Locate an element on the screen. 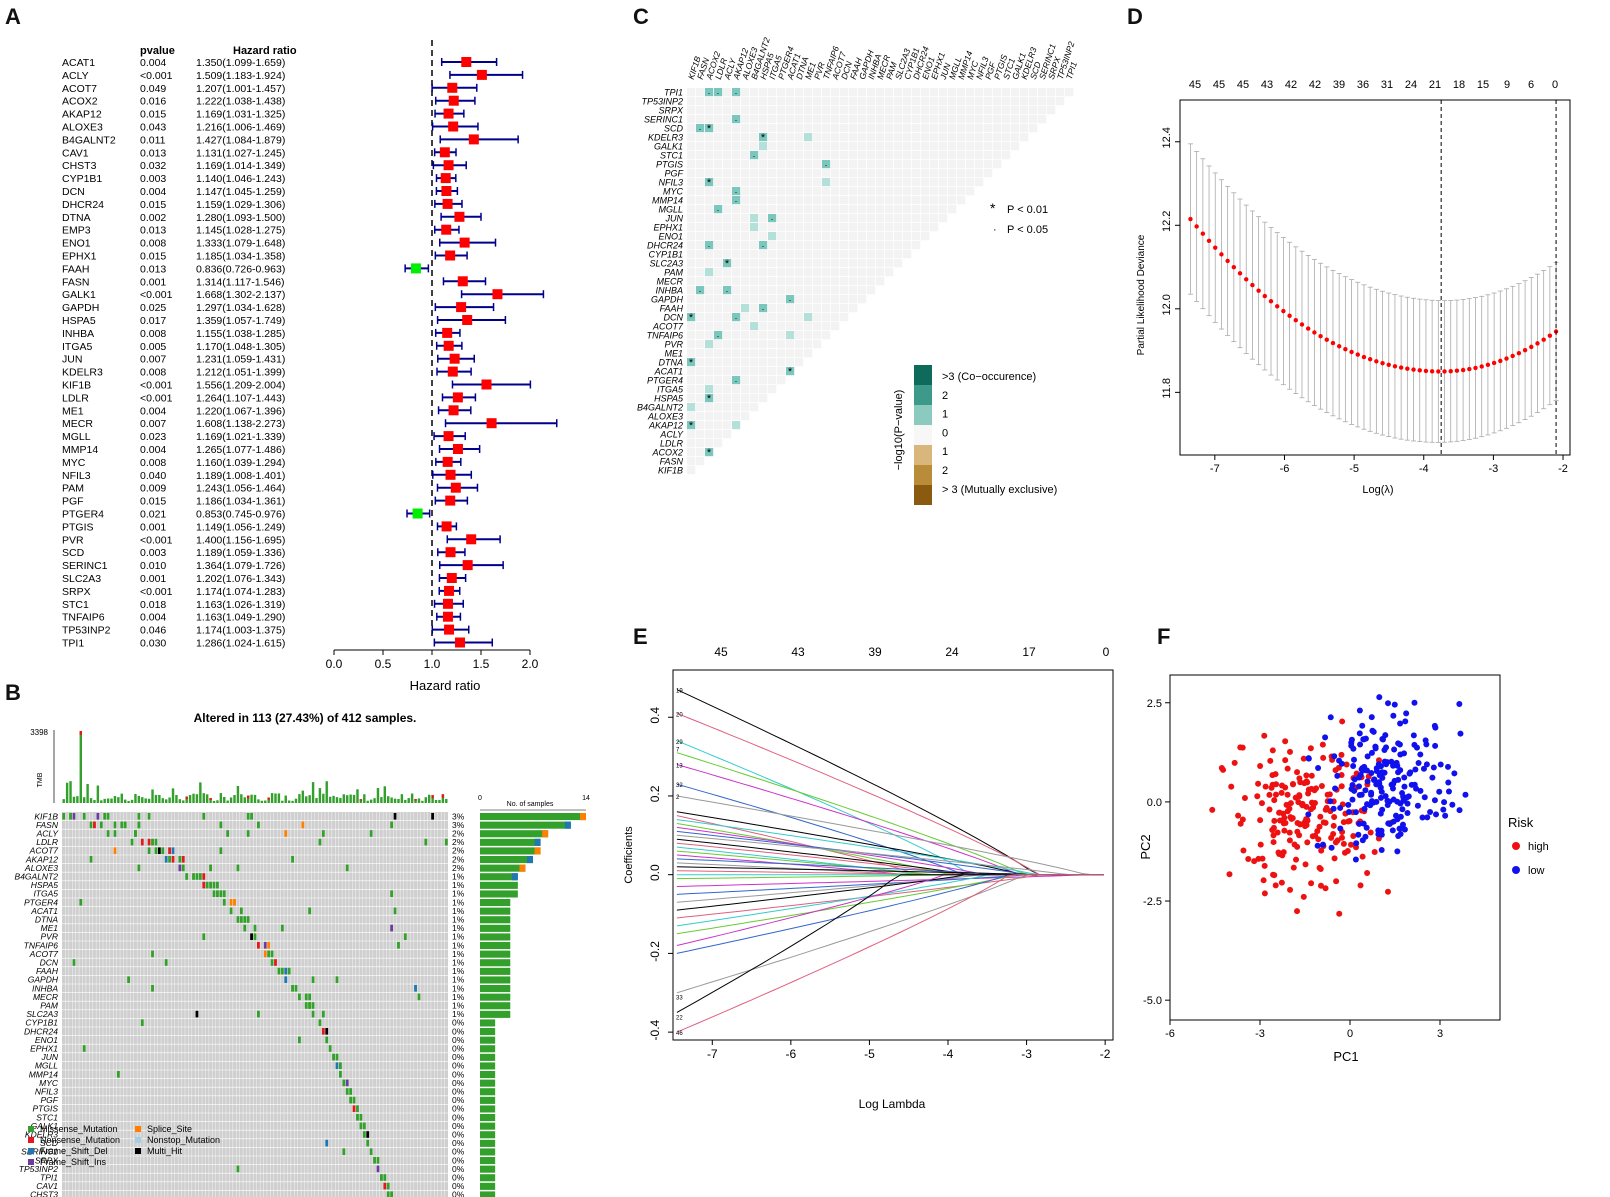 The height and width of the screenshot is (1197, 1610). coef-y-tick-label: 0.4 is located at coordinates (655, 715).